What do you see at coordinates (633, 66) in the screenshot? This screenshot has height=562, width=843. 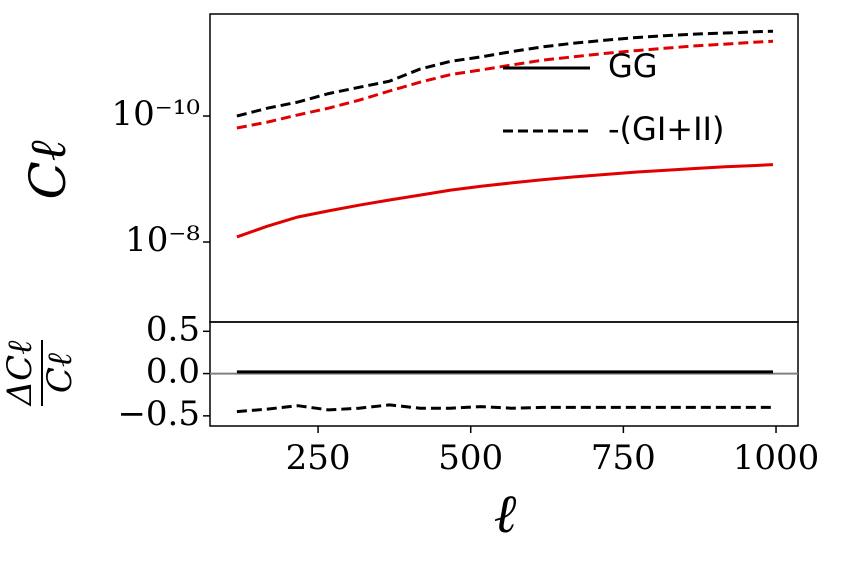 I see `legend-label: GG` at bounding box center [633, 66].